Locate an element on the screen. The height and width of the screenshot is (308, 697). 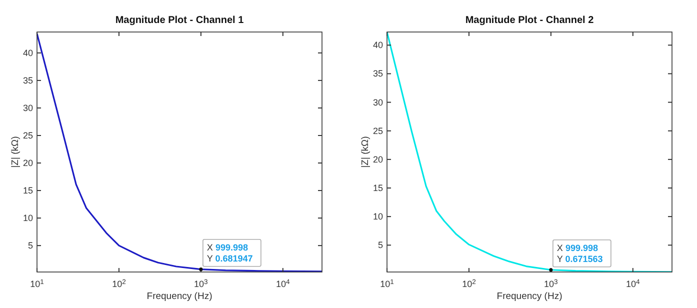
chart-title: Magnitude Plot - Channel 1 is located at coordinates (179, 20).